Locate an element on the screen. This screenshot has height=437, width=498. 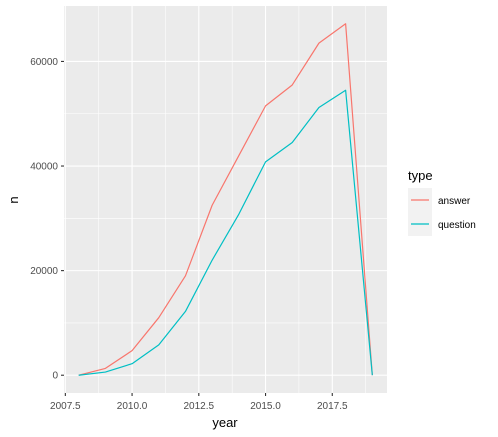
x-axis-tick-labels: 2007.5 2010.0 2012.5 2015.0 2017.5 is located at coordinates (199, 406).